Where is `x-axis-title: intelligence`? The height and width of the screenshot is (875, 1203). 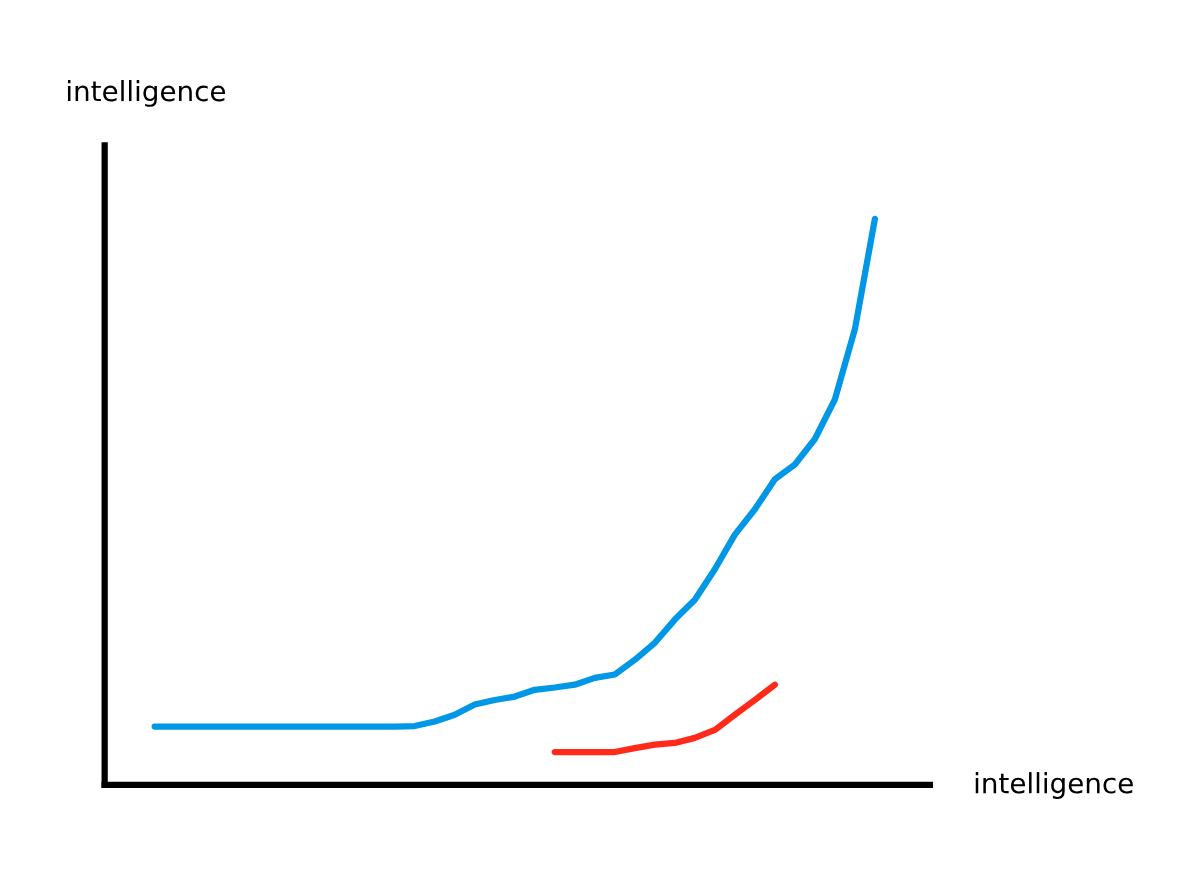
x-axis-title: intelligence is located at coordinates (1054, 785).